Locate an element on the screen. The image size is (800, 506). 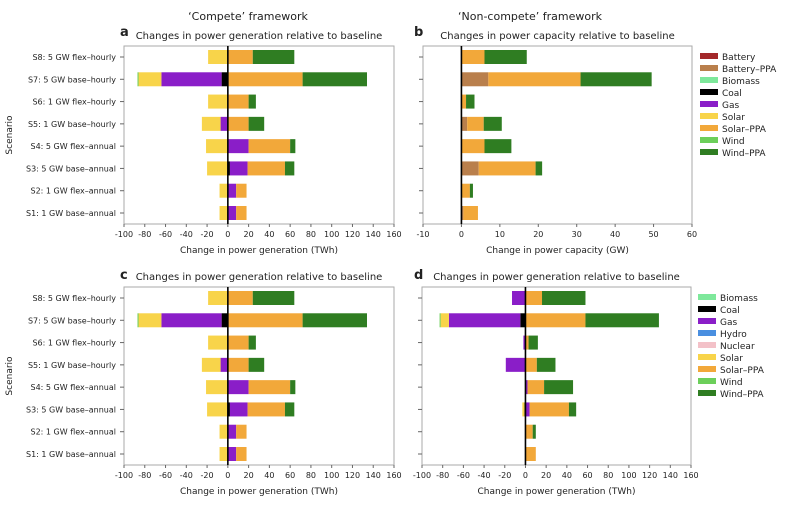
x-axis-label: Change in power generation (TWh) is located at coordinates (557, 492).